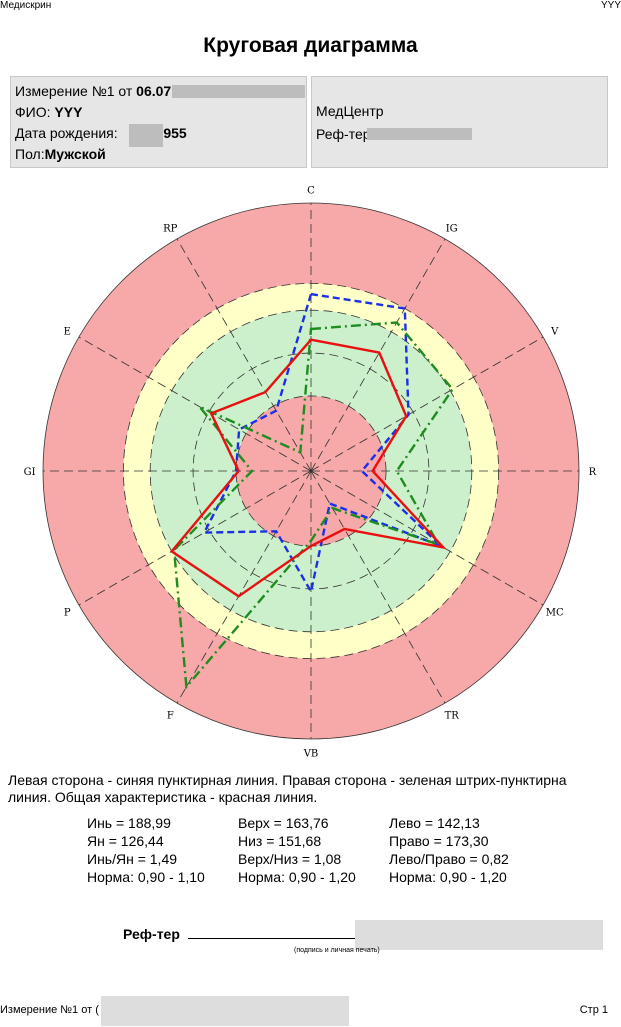 The image size is (621, 1027). I want to click on stat-item: Верх = 163,76, so click(283, 823).